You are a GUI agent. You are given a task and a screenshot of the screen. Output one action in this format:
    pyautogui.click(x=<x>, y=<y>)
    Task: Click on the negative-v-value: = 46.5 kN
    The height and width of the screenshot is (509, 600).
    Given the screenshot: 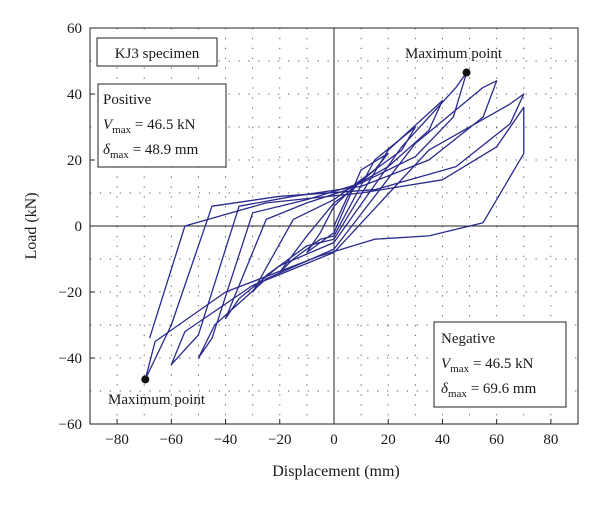 What is the action you would take?
    pyautogui.click(x=501, y=364)
    